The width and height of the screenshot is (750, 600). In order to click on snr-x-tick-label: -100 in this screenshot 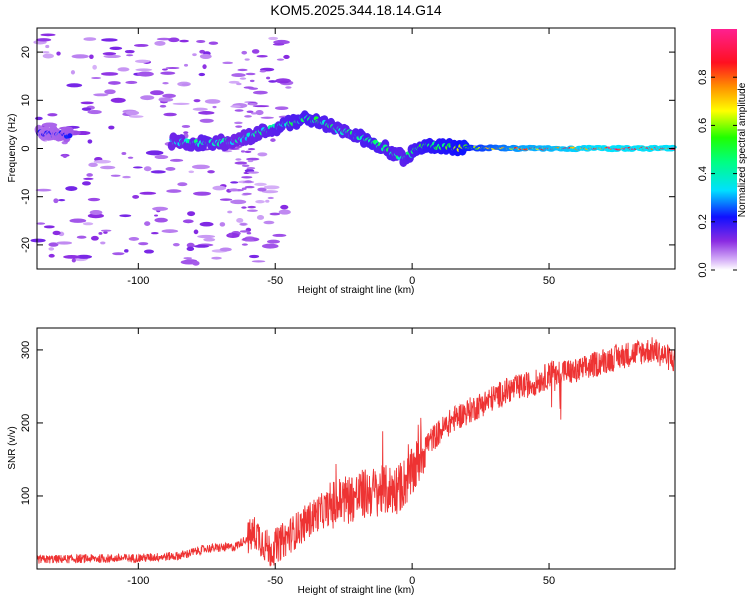, I will do `click(138, 581)`.